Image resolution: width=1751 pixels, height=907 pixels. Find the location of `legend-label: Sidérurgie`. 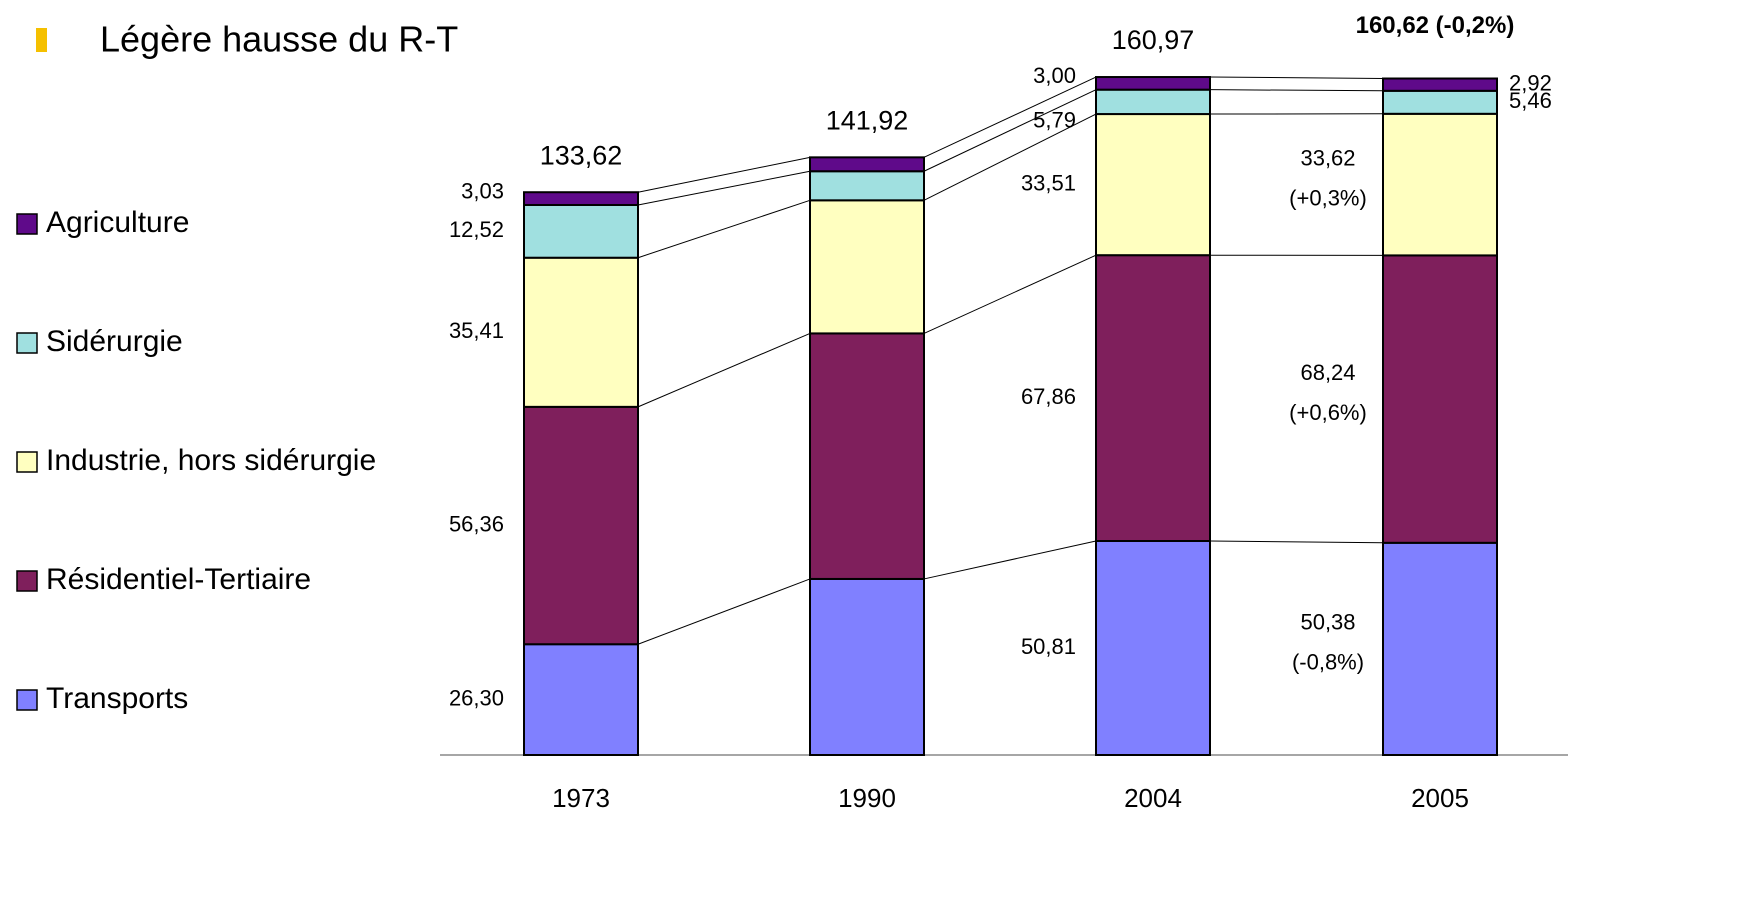

legend-label: Sidérurgie is located at coordinates (114, 341).